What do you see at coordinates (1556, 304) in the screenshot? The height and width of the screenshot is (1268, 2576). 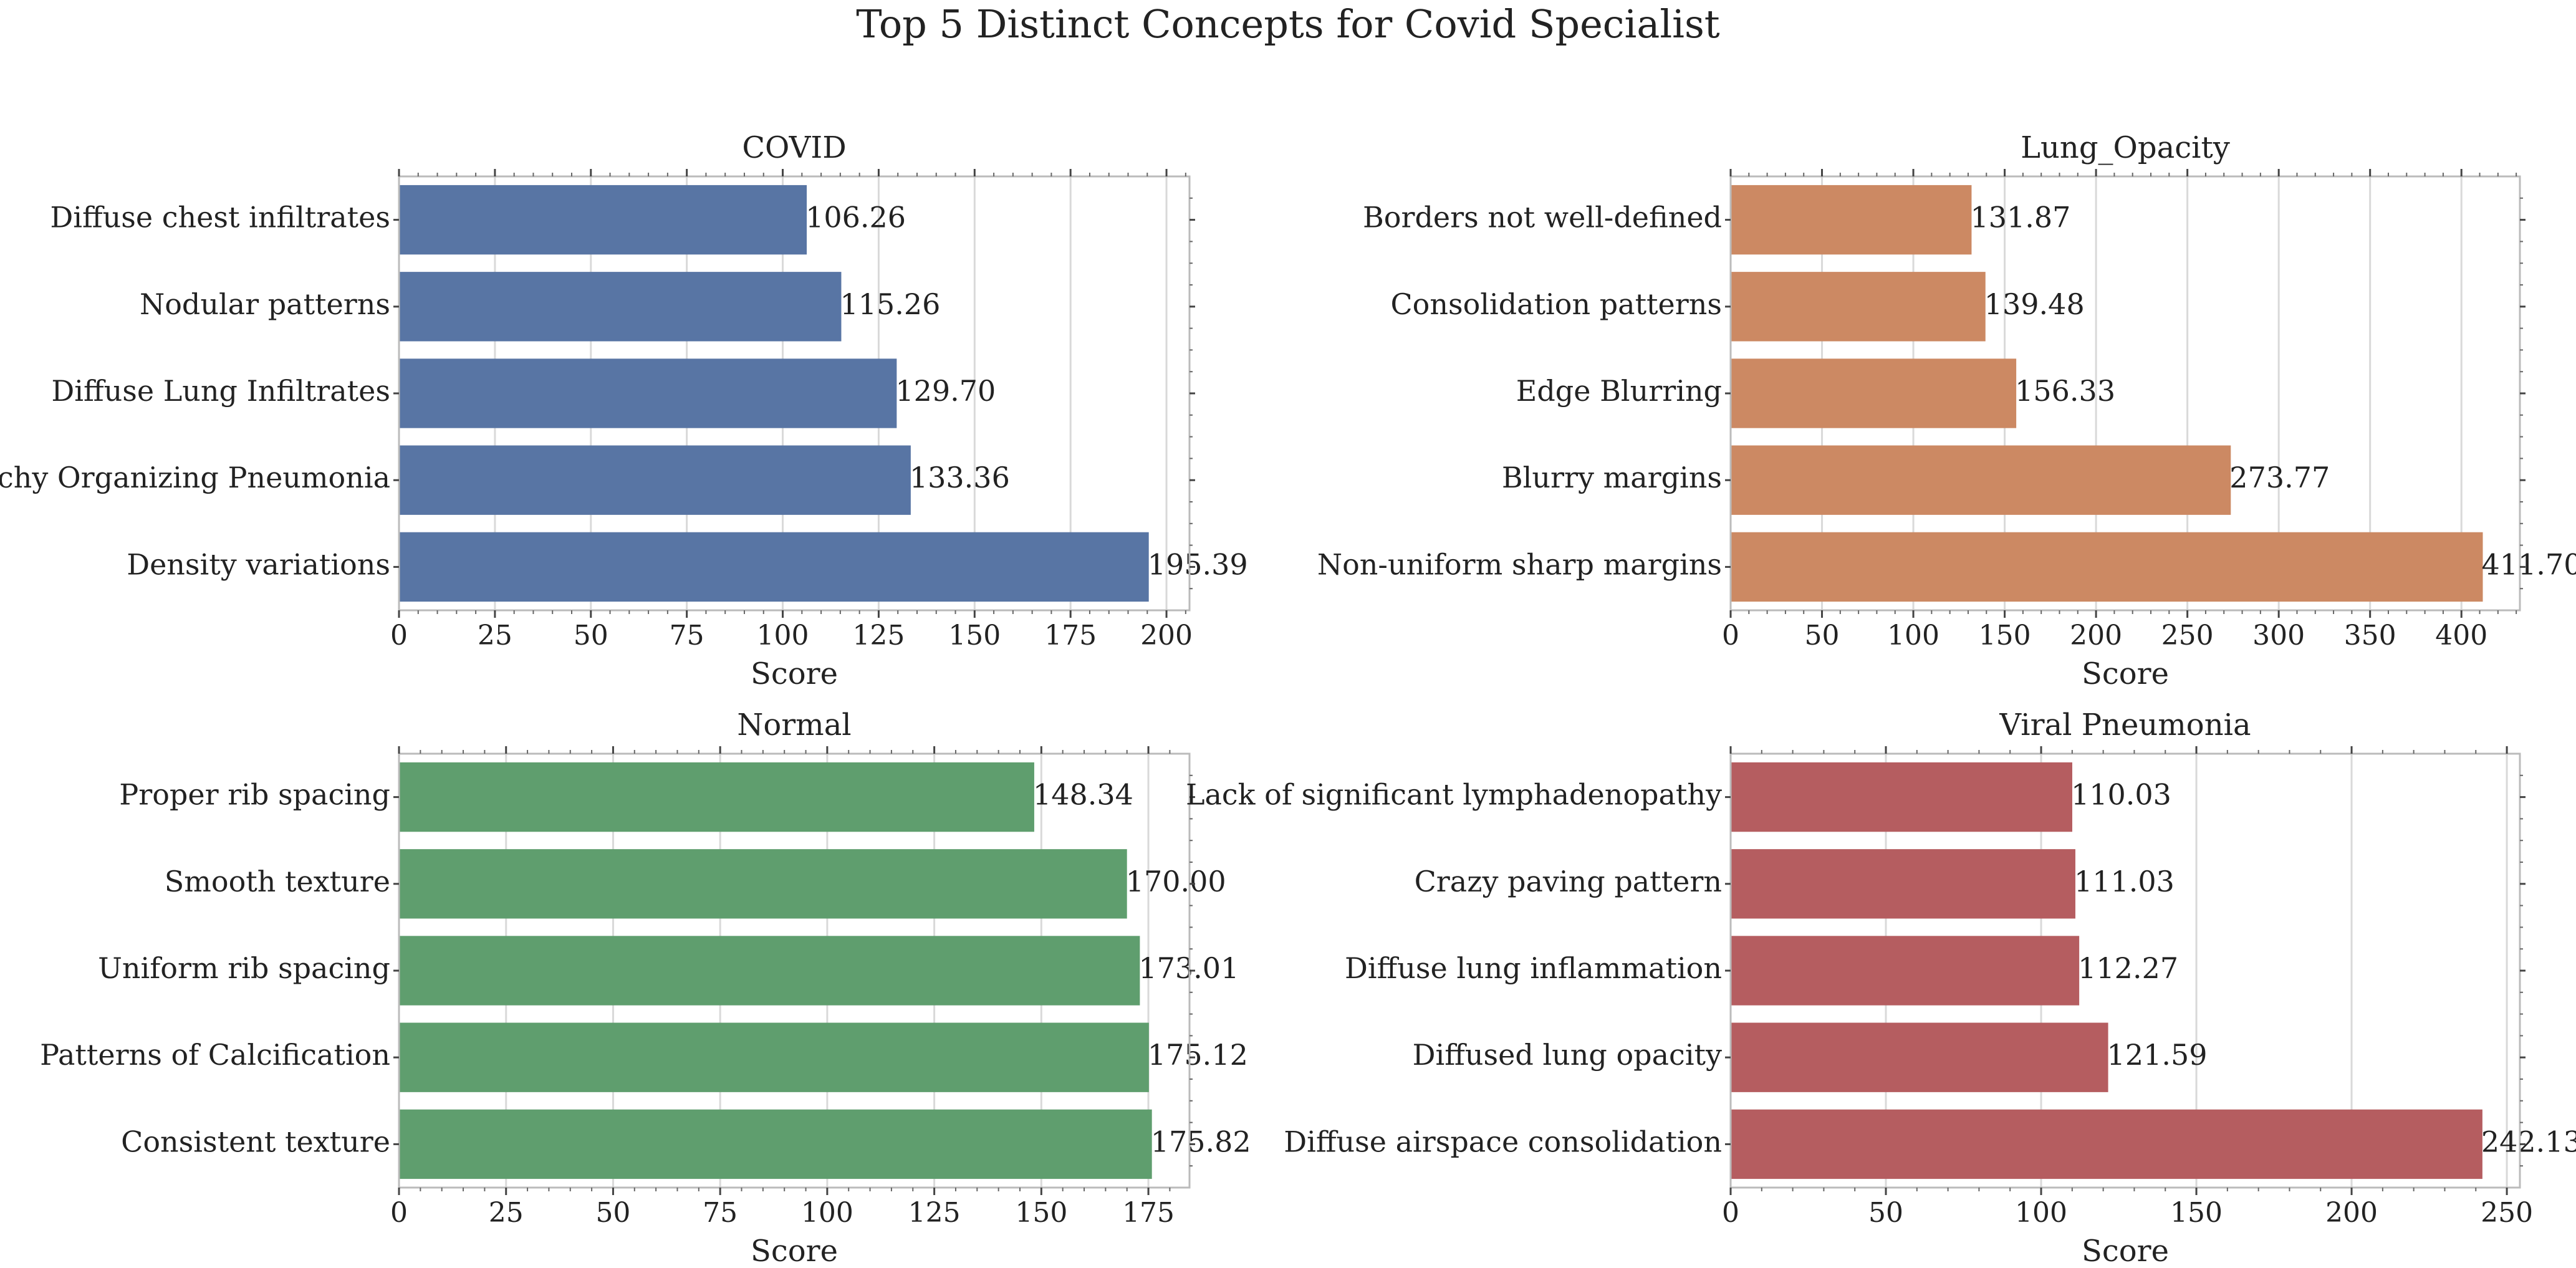 I see `category-label: Consolidation patterns` at bounding box center [1556, 304].